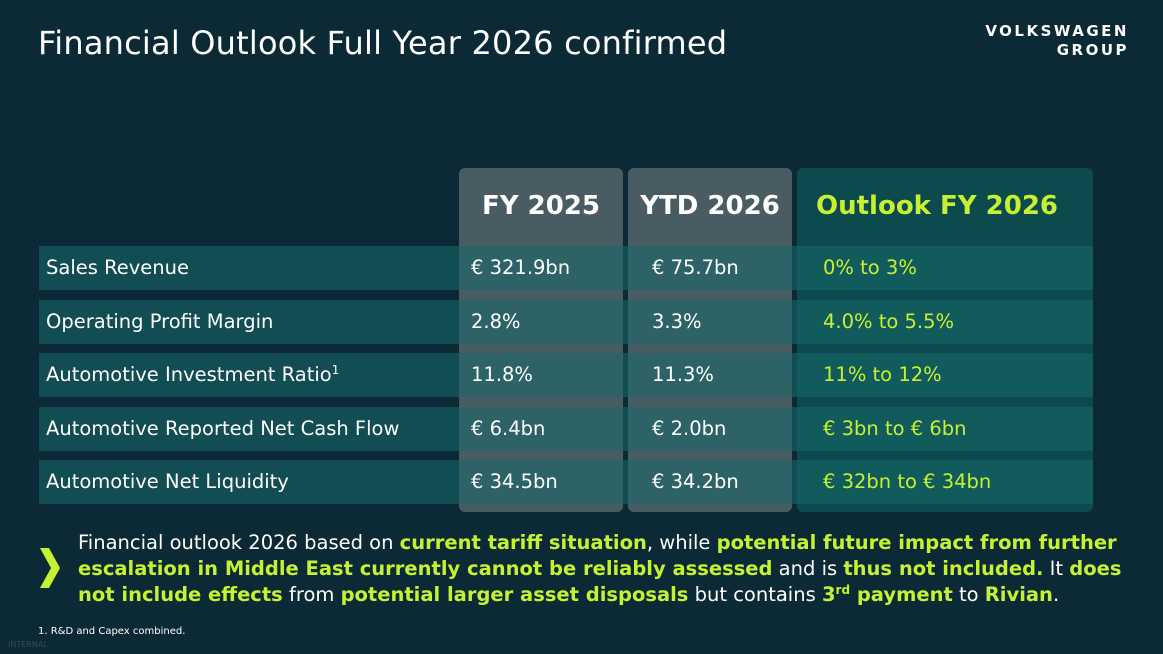  What do you see at coordinates (677, 321) in the screenshot?
I see `cell-ytd2026: 3.3%` at bounding box center [677, 321].